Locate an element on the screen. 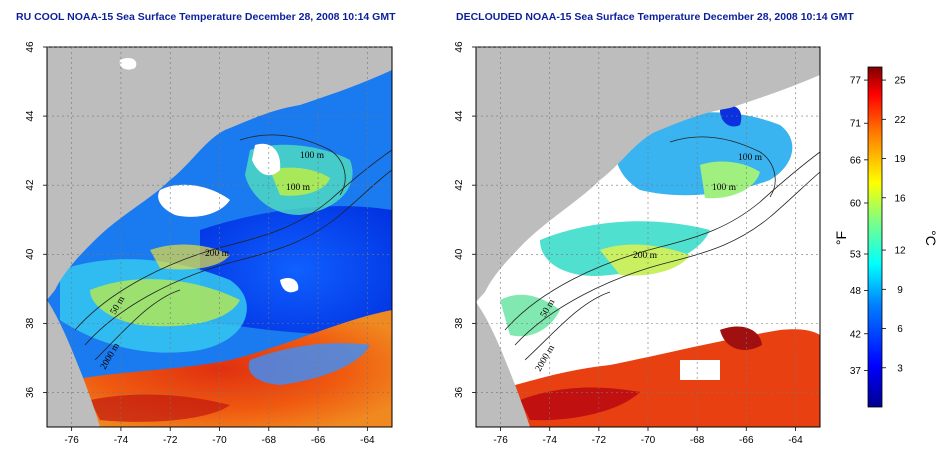 The height and width of the screenshot is (475, 950). colorbar-f-tick-label: 37 is located at coordinates (856, 371).